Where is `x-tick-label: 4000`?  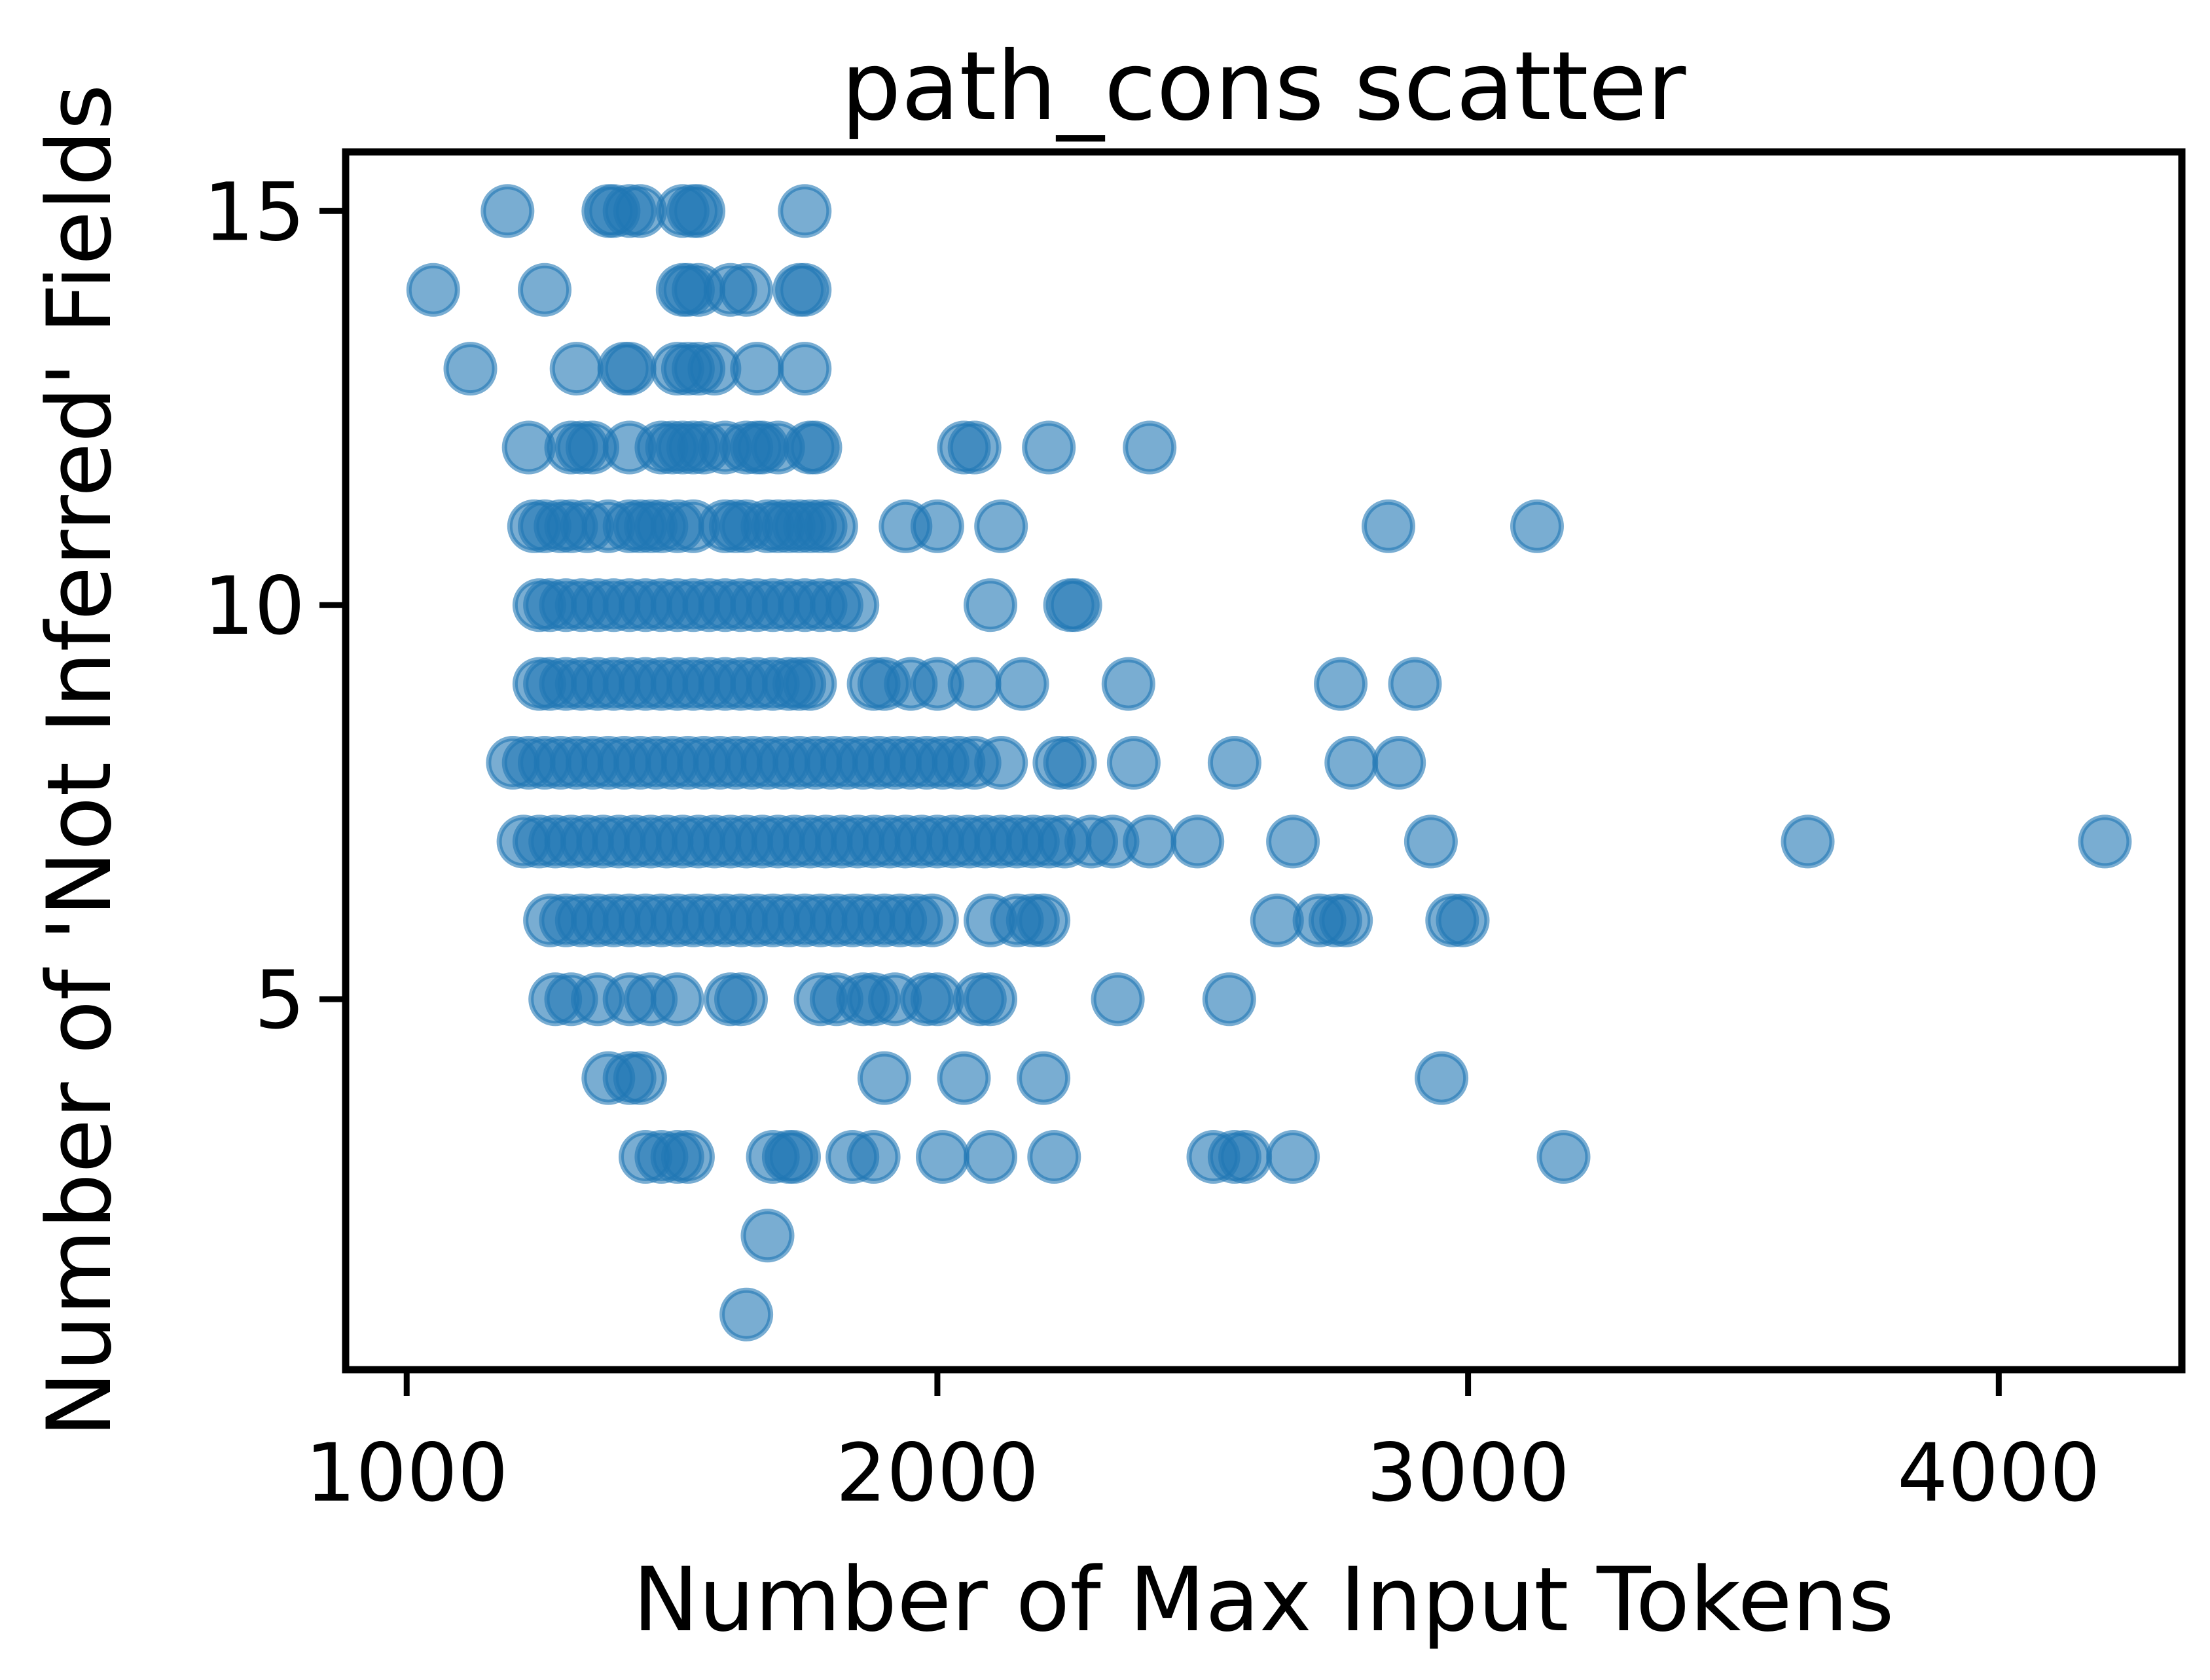
x-tick-label: 4000 is located at coordinates (1998, 1473).